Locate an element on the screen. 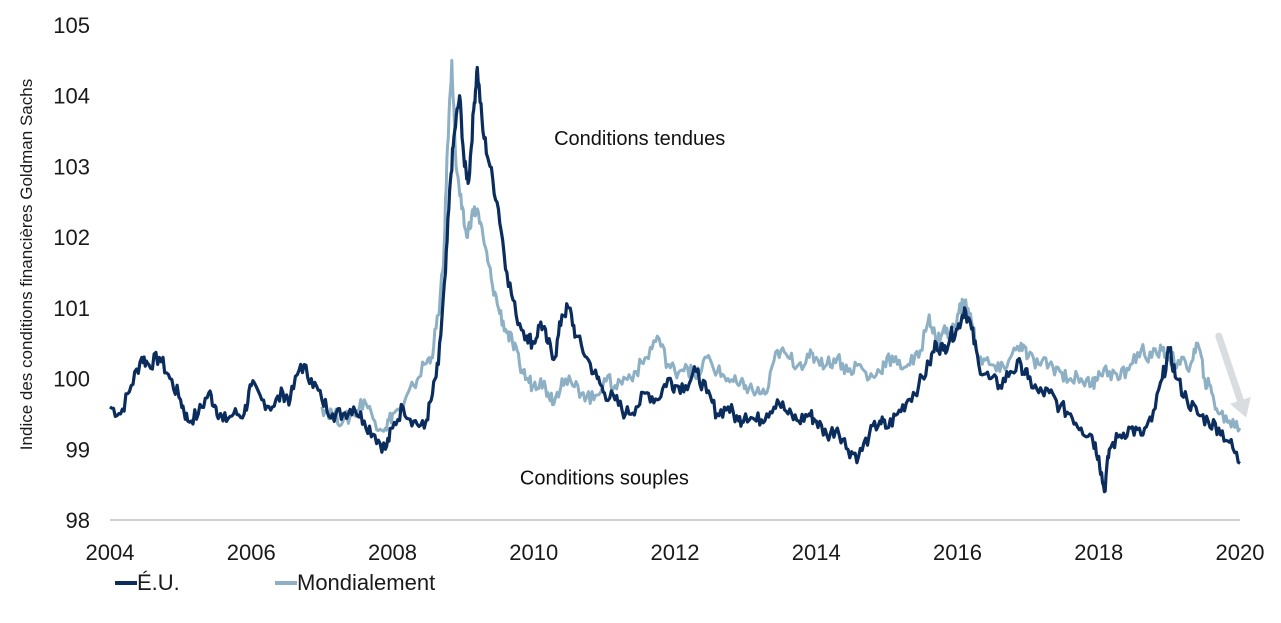 The width and height of the screenshot is (1281, 623). x-tick-label: 2014 is located at coordinates (816, 552).